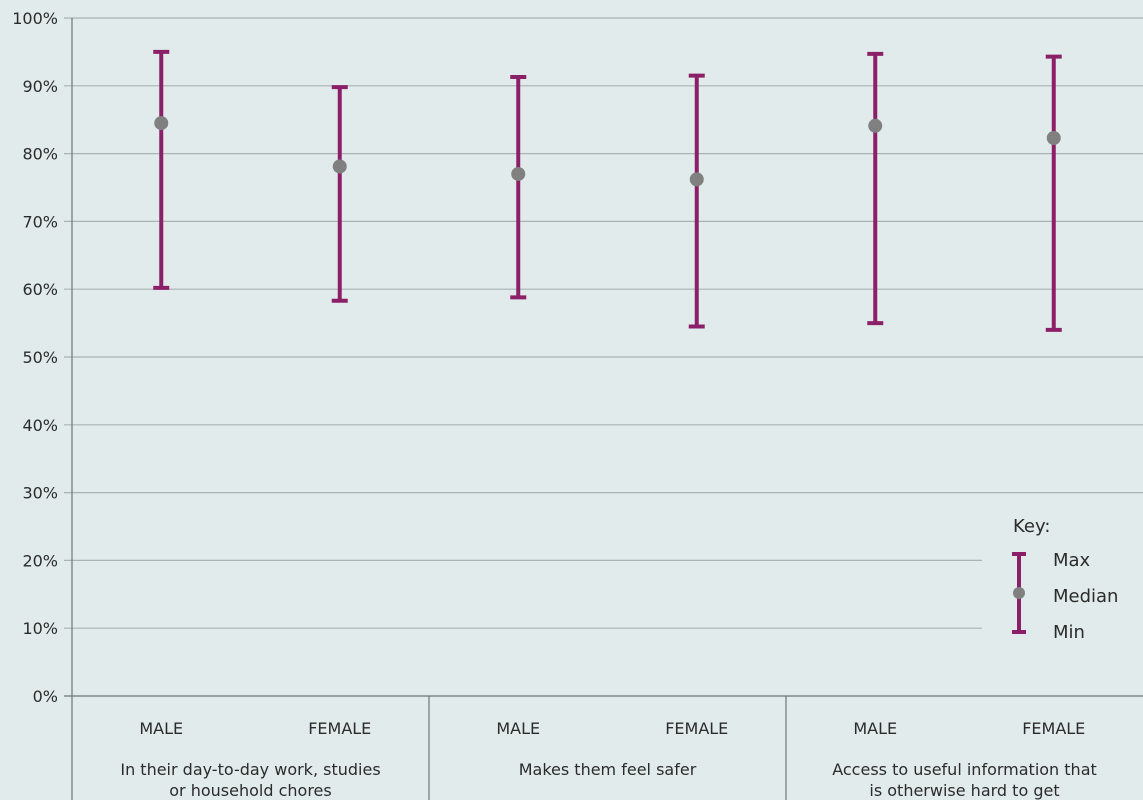  What do you see at coordinates (612, 728) in the screenshot?
I see `category-labels: MALE FEMALE MALE FEMALE MALE FEMALE` at bounding box center [612, 728].